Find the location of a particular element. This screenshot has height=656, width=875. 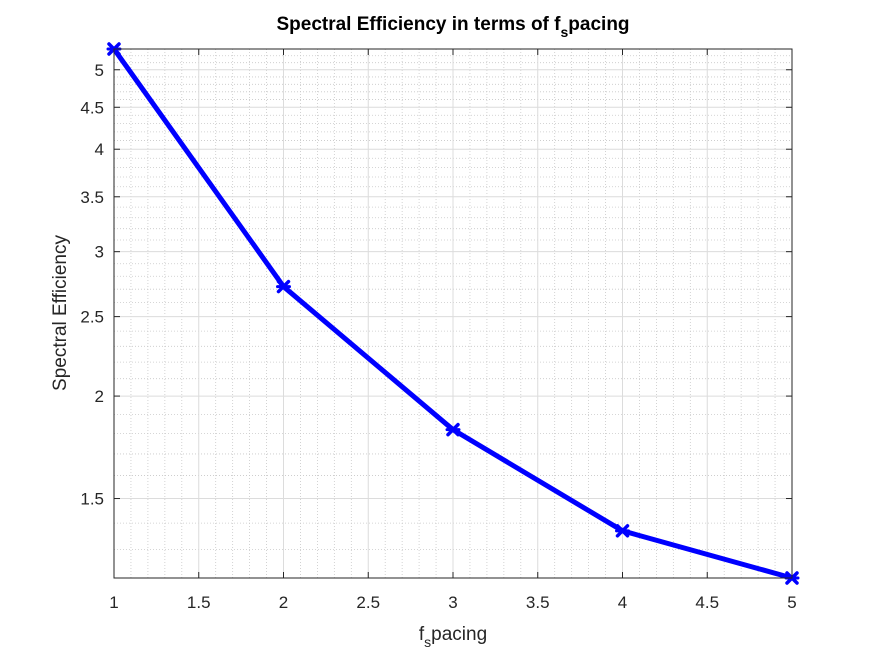

y-tick-labels: 1.5 2 2.5 3 3.5 4 4.5 5 is located at coordinates (92, 285).